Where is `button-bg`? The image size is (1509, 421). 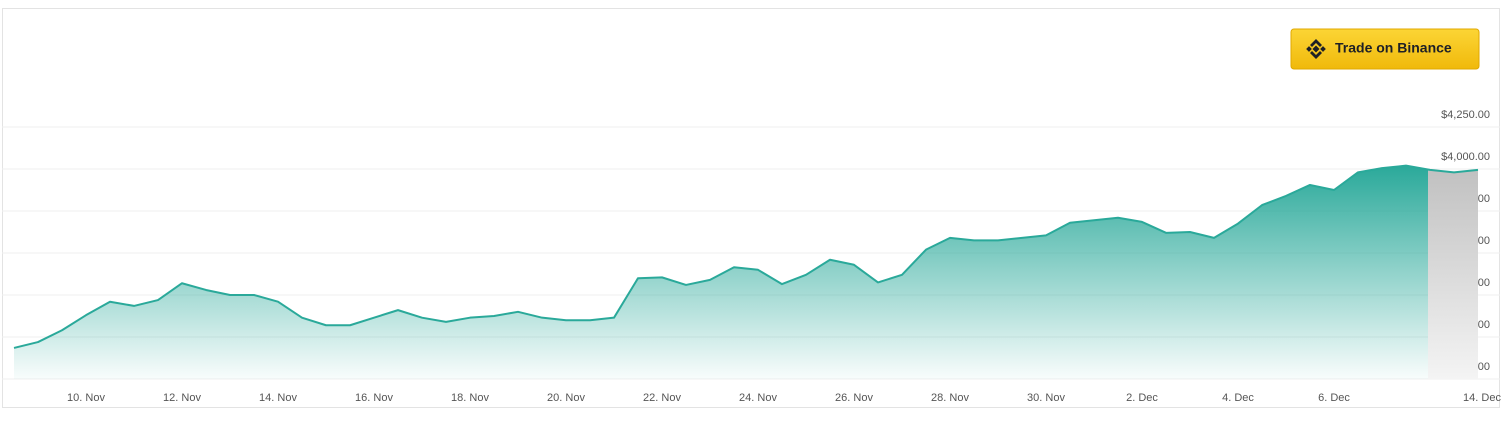 button-bg is located at coordinates (1385, 49).